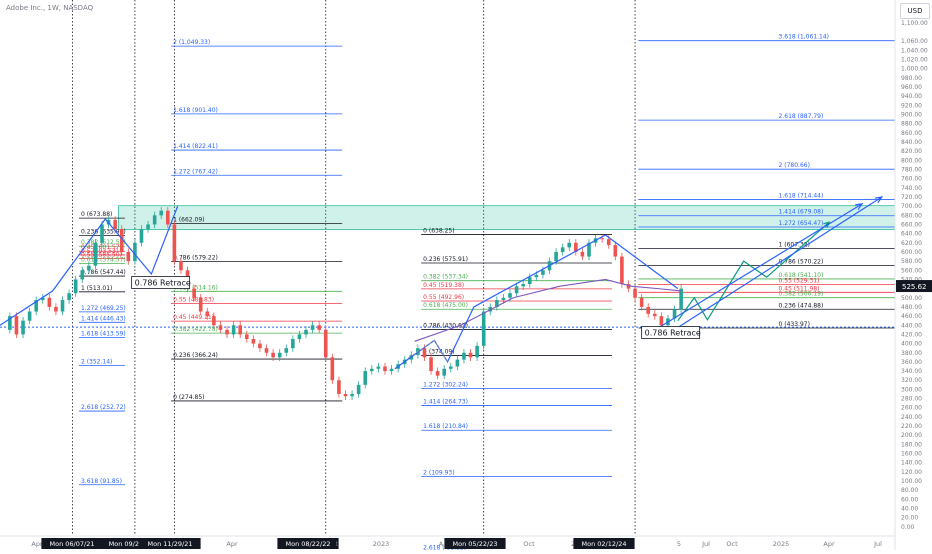  What do you see at coordinates (914, 23) in the screenshot?
I see `price-tick-label: 1,100.00` at bounding box center [914, 23].